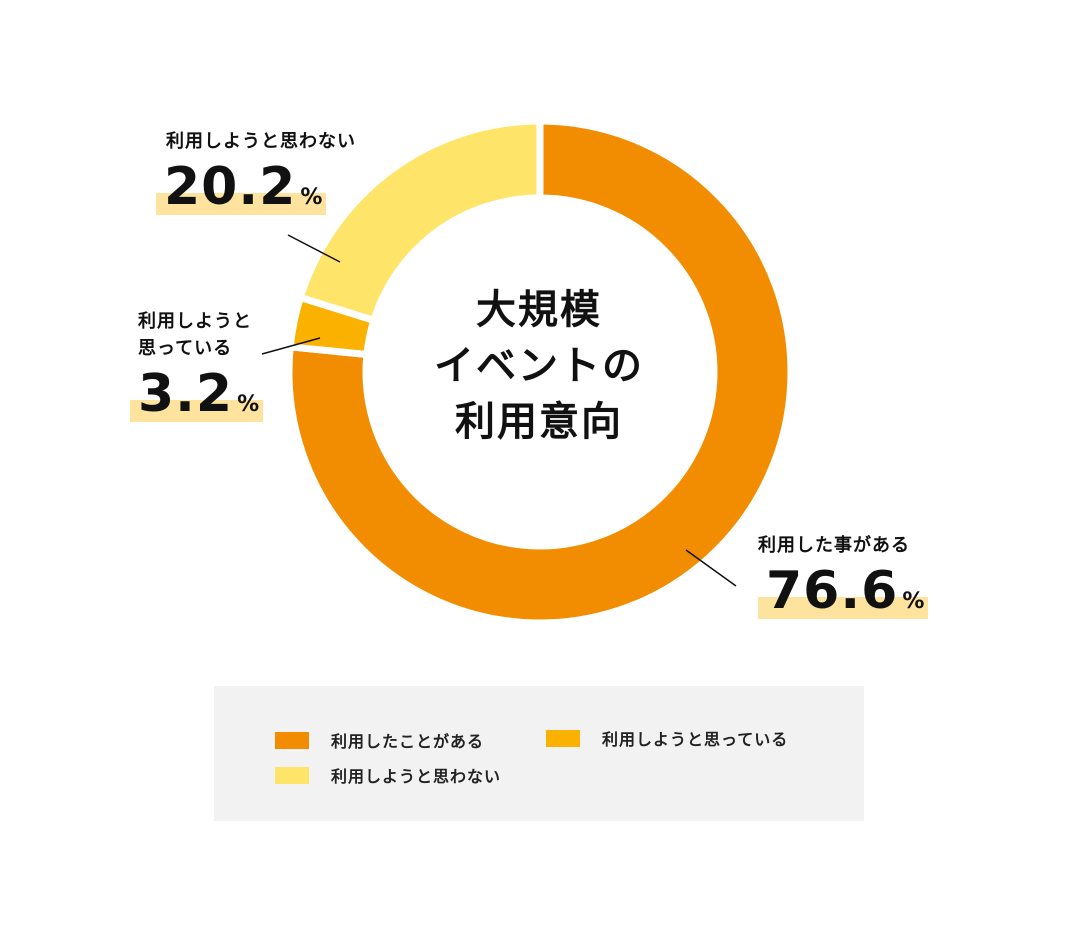 This screenshot has width=1080, height=940. What do you see at coordinates (311, 197) in the screenshot?
I see `callout-not-unit: %` at bounding box center [311, 197].